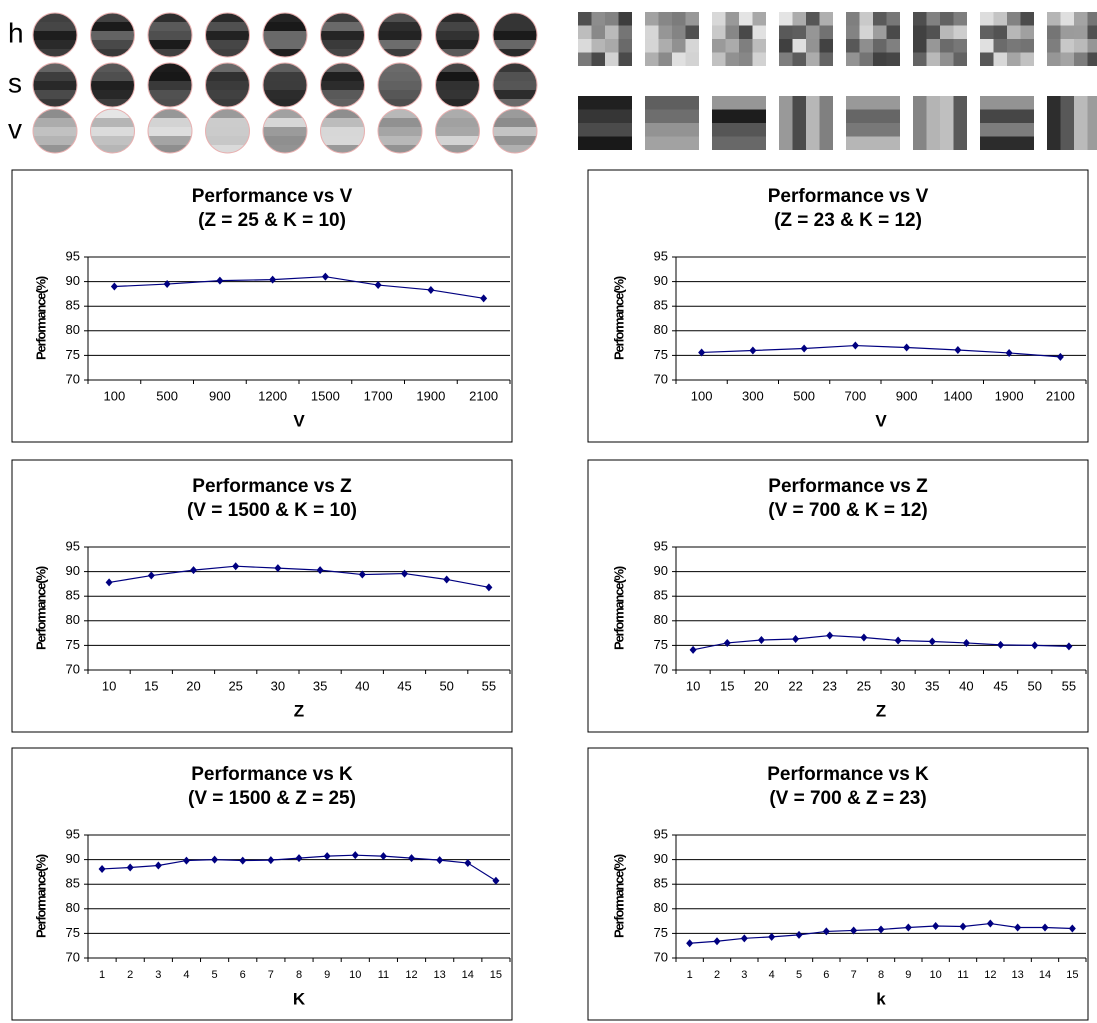 The height and width of the screenshot is (1023, 1097). I want to click on x-tick-label: 15, so click(496, 975).